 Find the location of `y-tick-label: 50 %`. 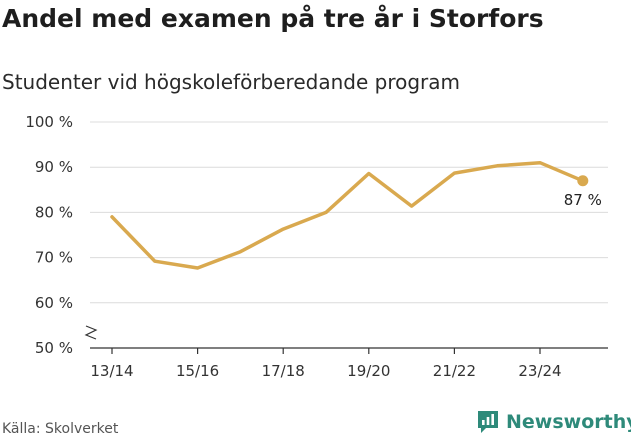

y-tick-label: 50 % is located at coordinates (54, 348).